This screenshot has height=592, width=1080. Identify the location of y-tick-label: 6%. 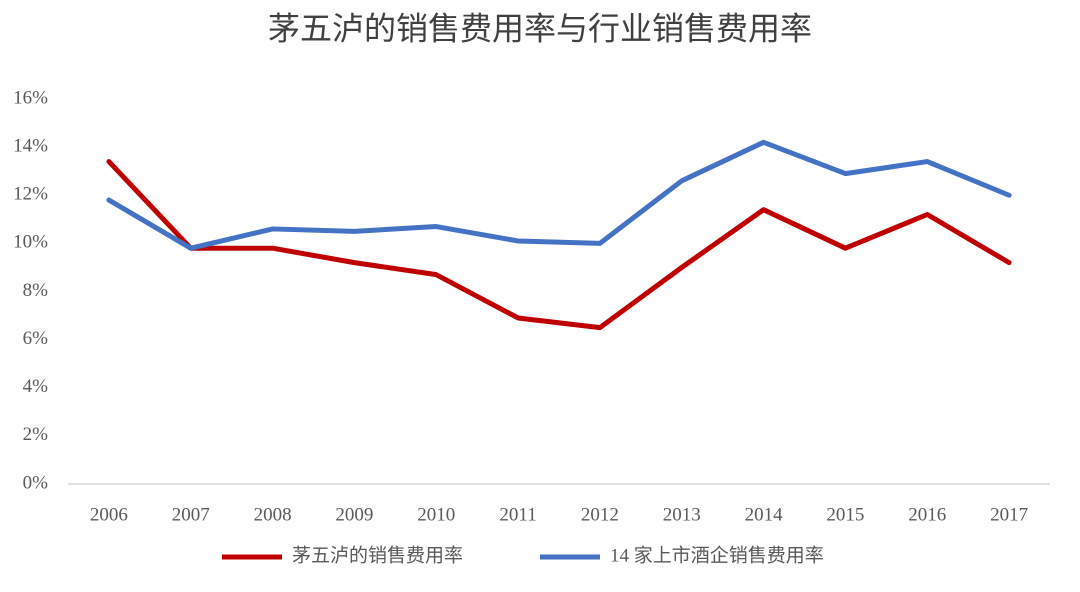
(36, 338).